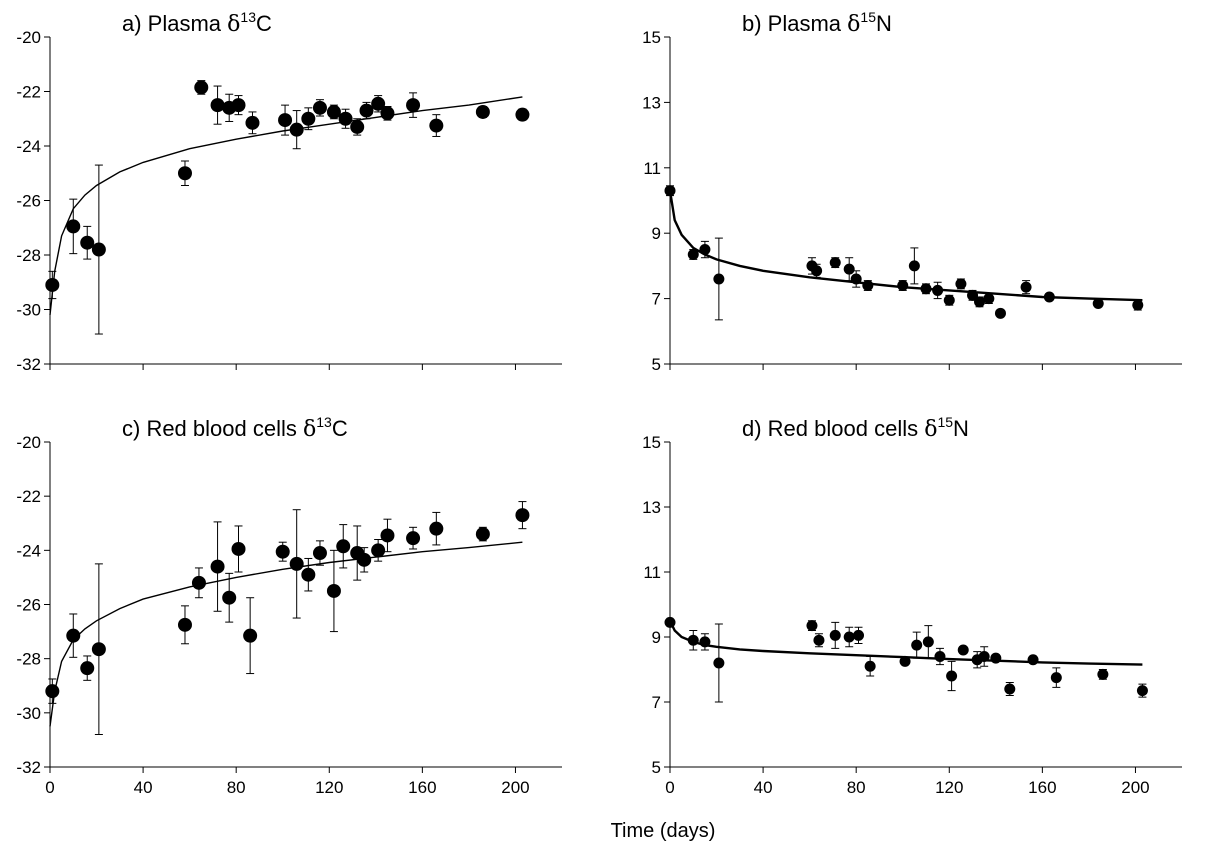 Image resolution: width=1217 pixels, height=848 pixels. Describe the element at coordinates (28, 37) in the screenshot. I see `y-tick-label-a: -20` at that location.